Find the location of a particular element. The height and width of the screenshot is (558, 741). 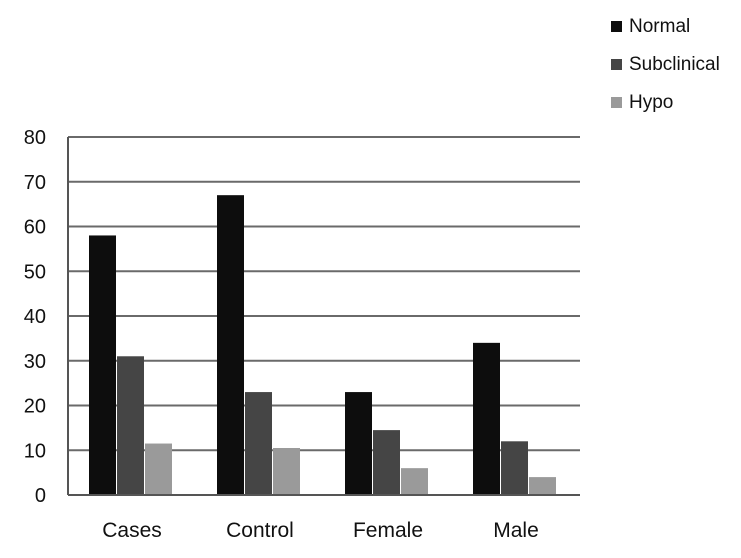

y-tick-label: 20 is located at coordinates (35, 407).